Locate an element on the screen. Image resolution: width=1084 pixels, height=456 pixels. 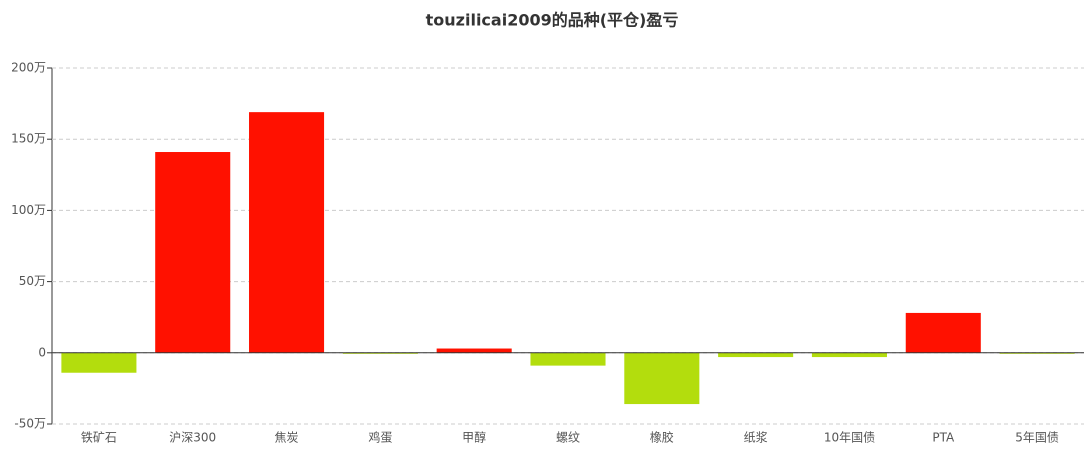
x-tick-label: 10年国债 is located at coordinates (849, 438).